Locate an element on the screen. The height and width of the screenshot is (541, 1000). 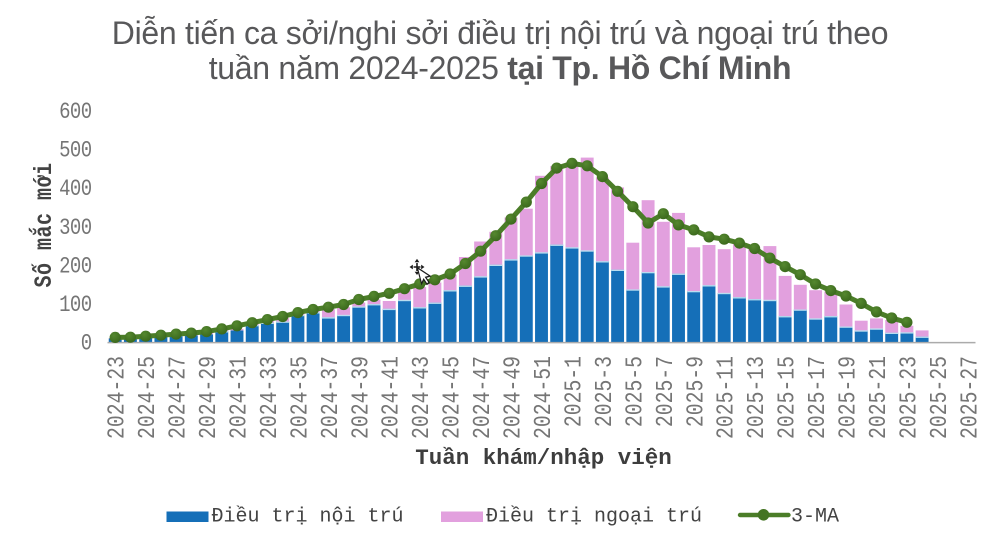
svg-text: 2025-13 is located at coordinates (757, 397).